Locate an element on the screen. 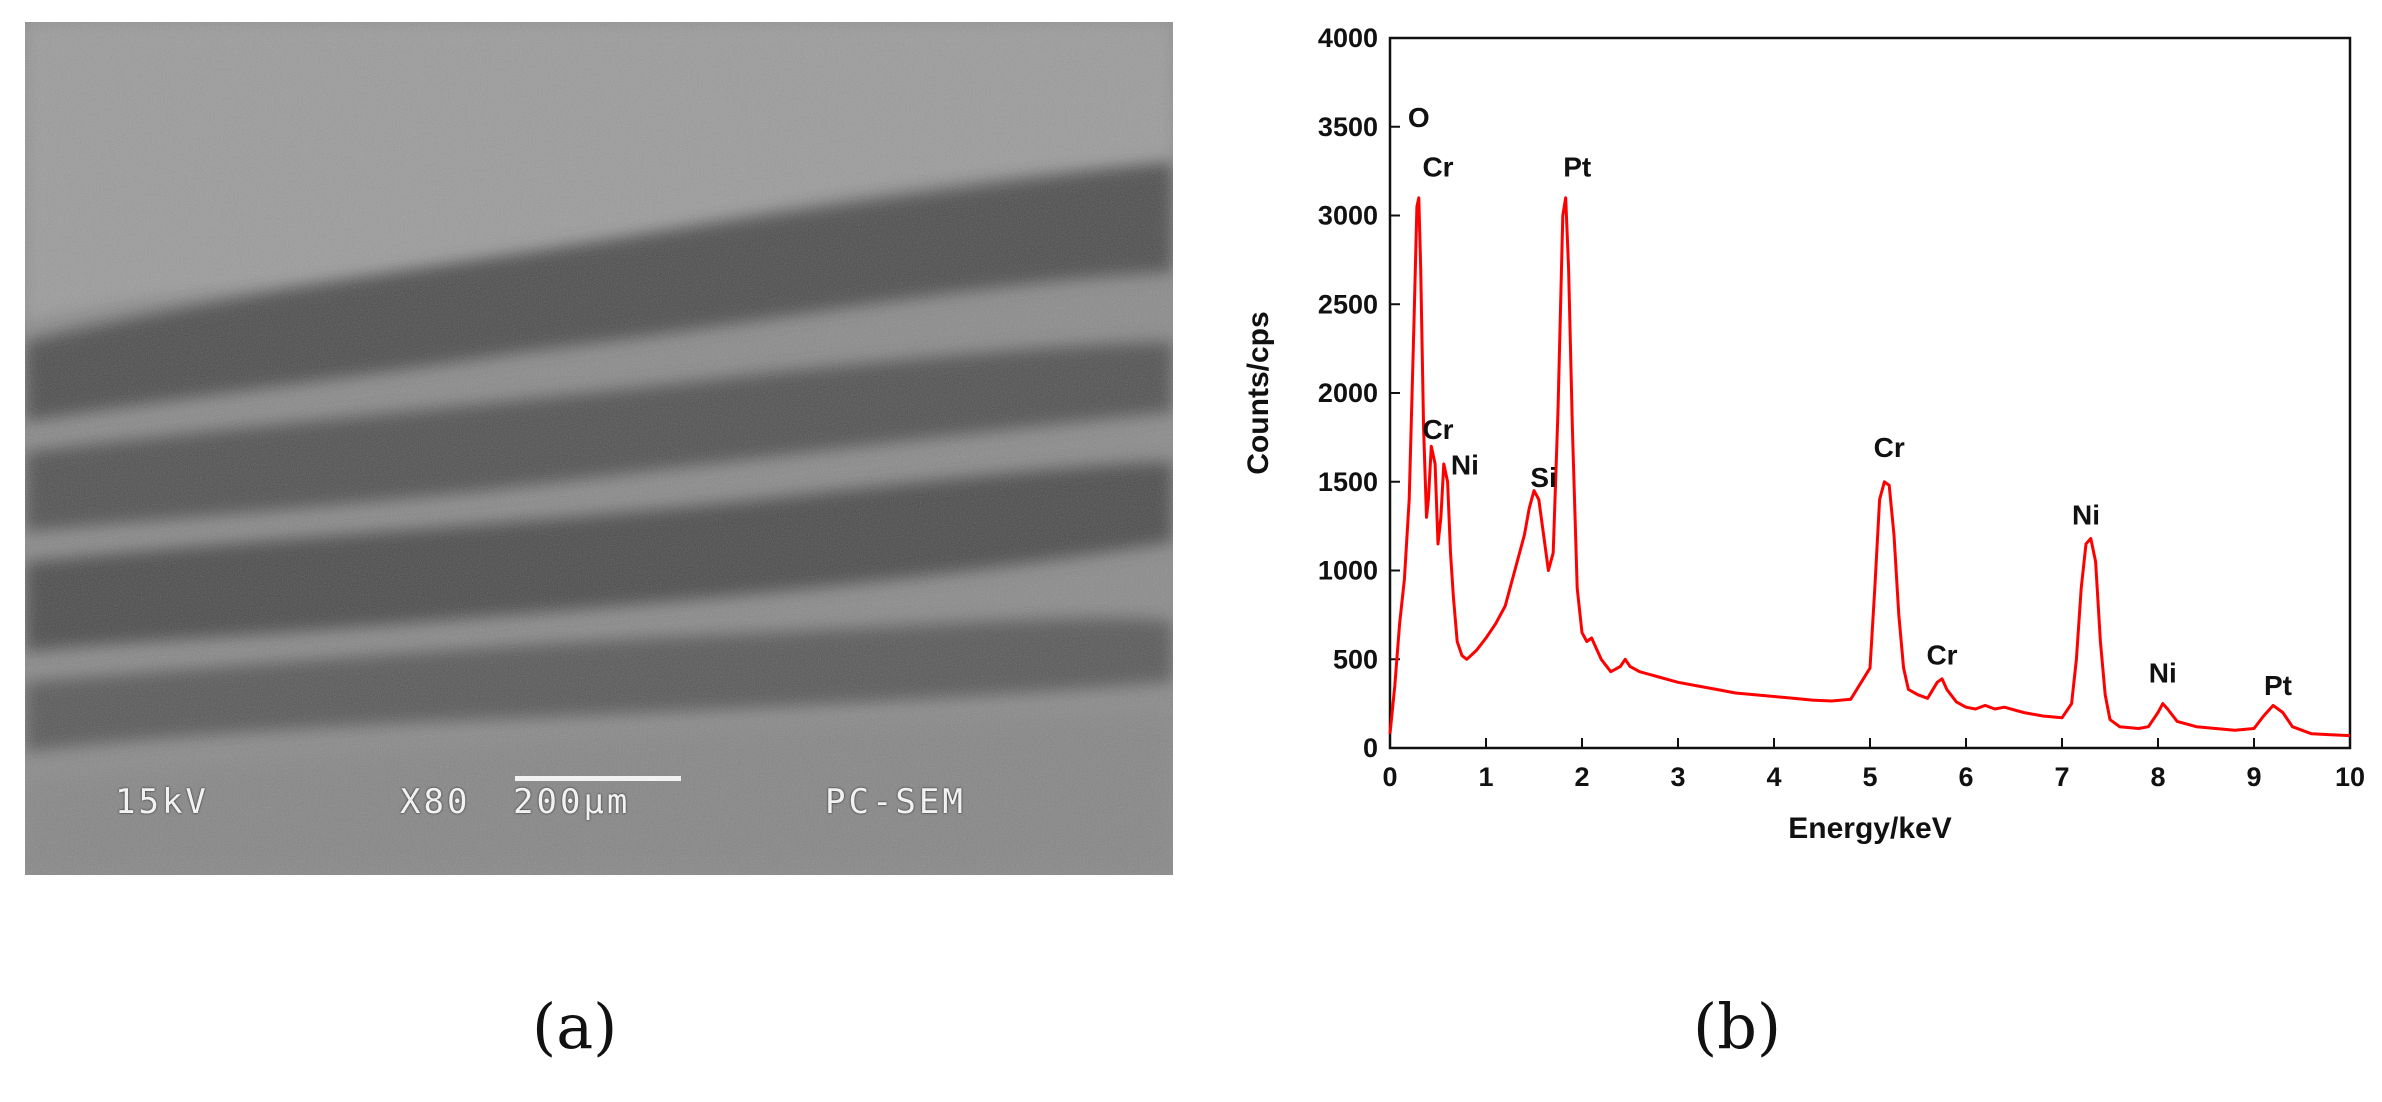  y-tick-label: 2000 is located at coordinates (1348, 393).